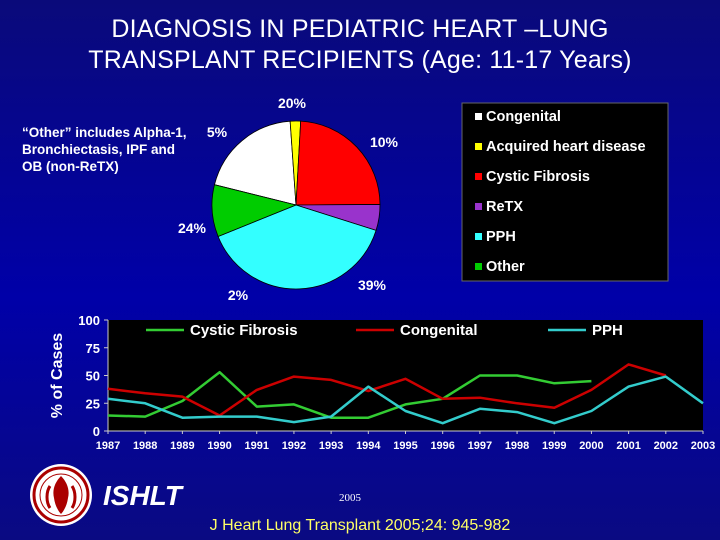 This screenshot has width=720, height=540. I want to click on series-line-pph, so click(405, 400).